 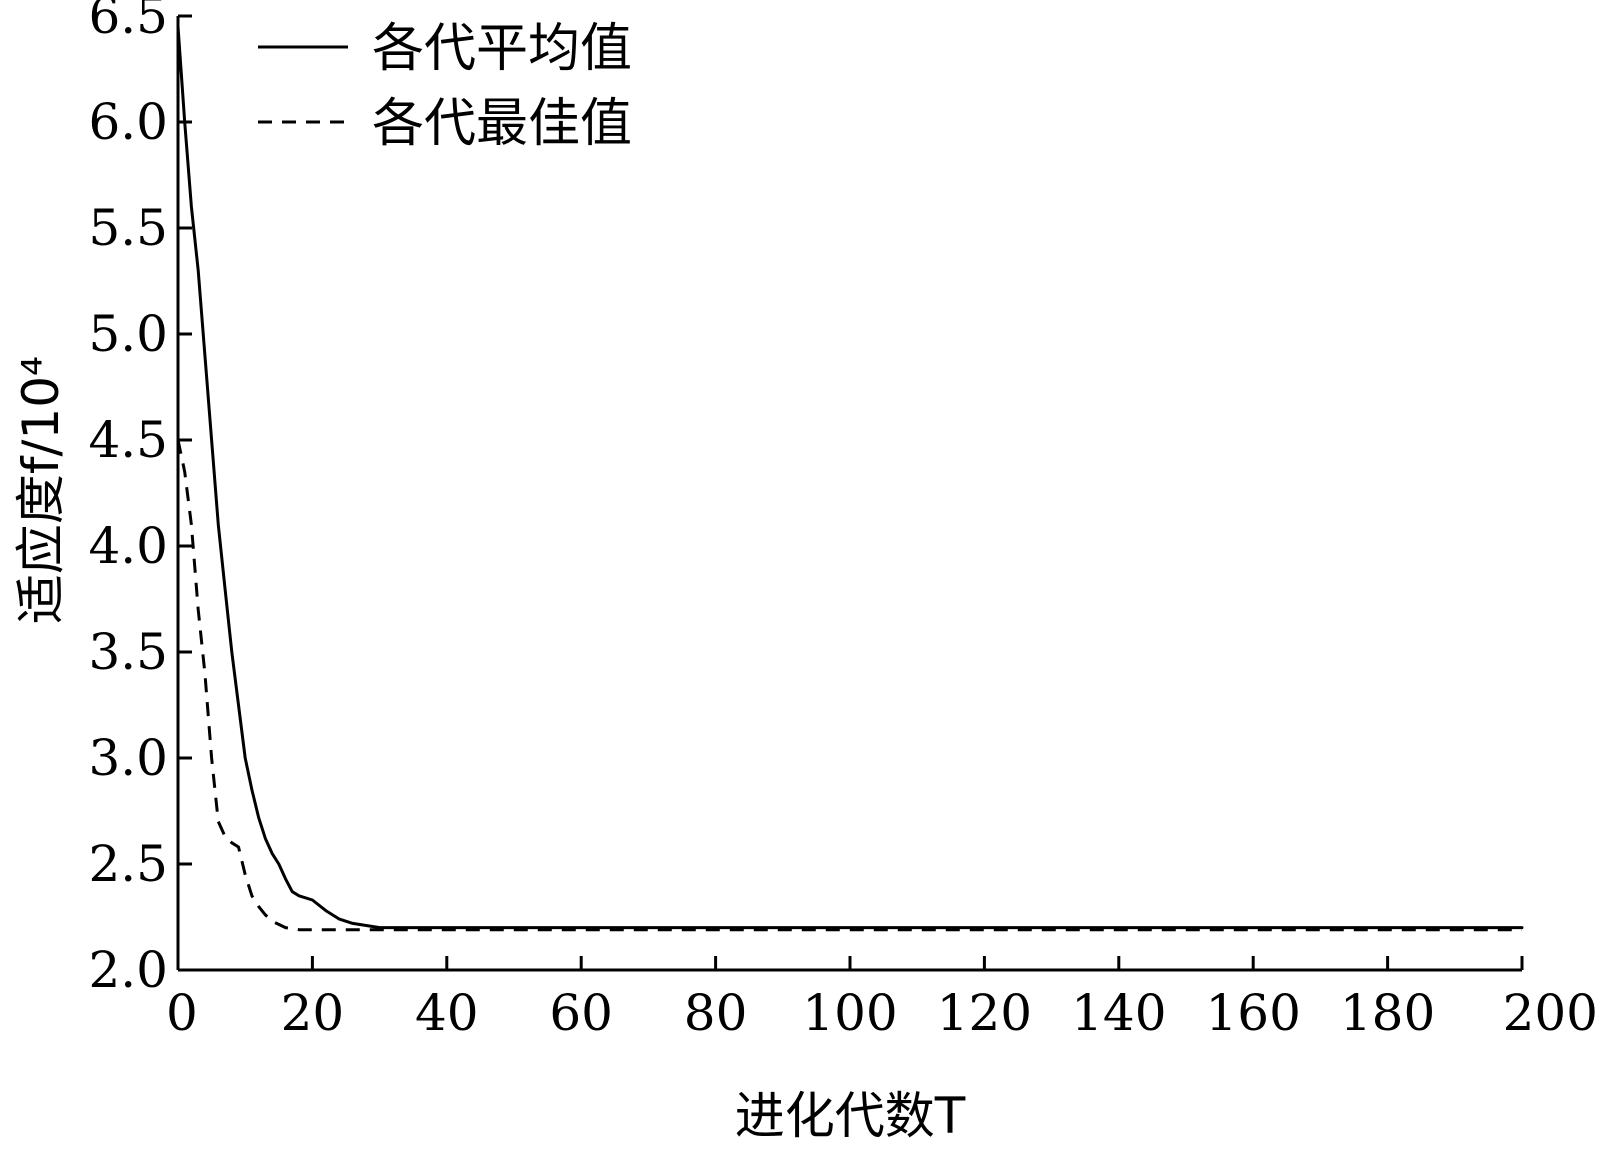 What do you see at coordinates (140, 499) in the screenshot?
I see `y-axis-ticks: 2.0 2.5 3.0 3.5 4.0 4.5 5.0 5.5 6.0 6.5` at bounding box center [140, 499].